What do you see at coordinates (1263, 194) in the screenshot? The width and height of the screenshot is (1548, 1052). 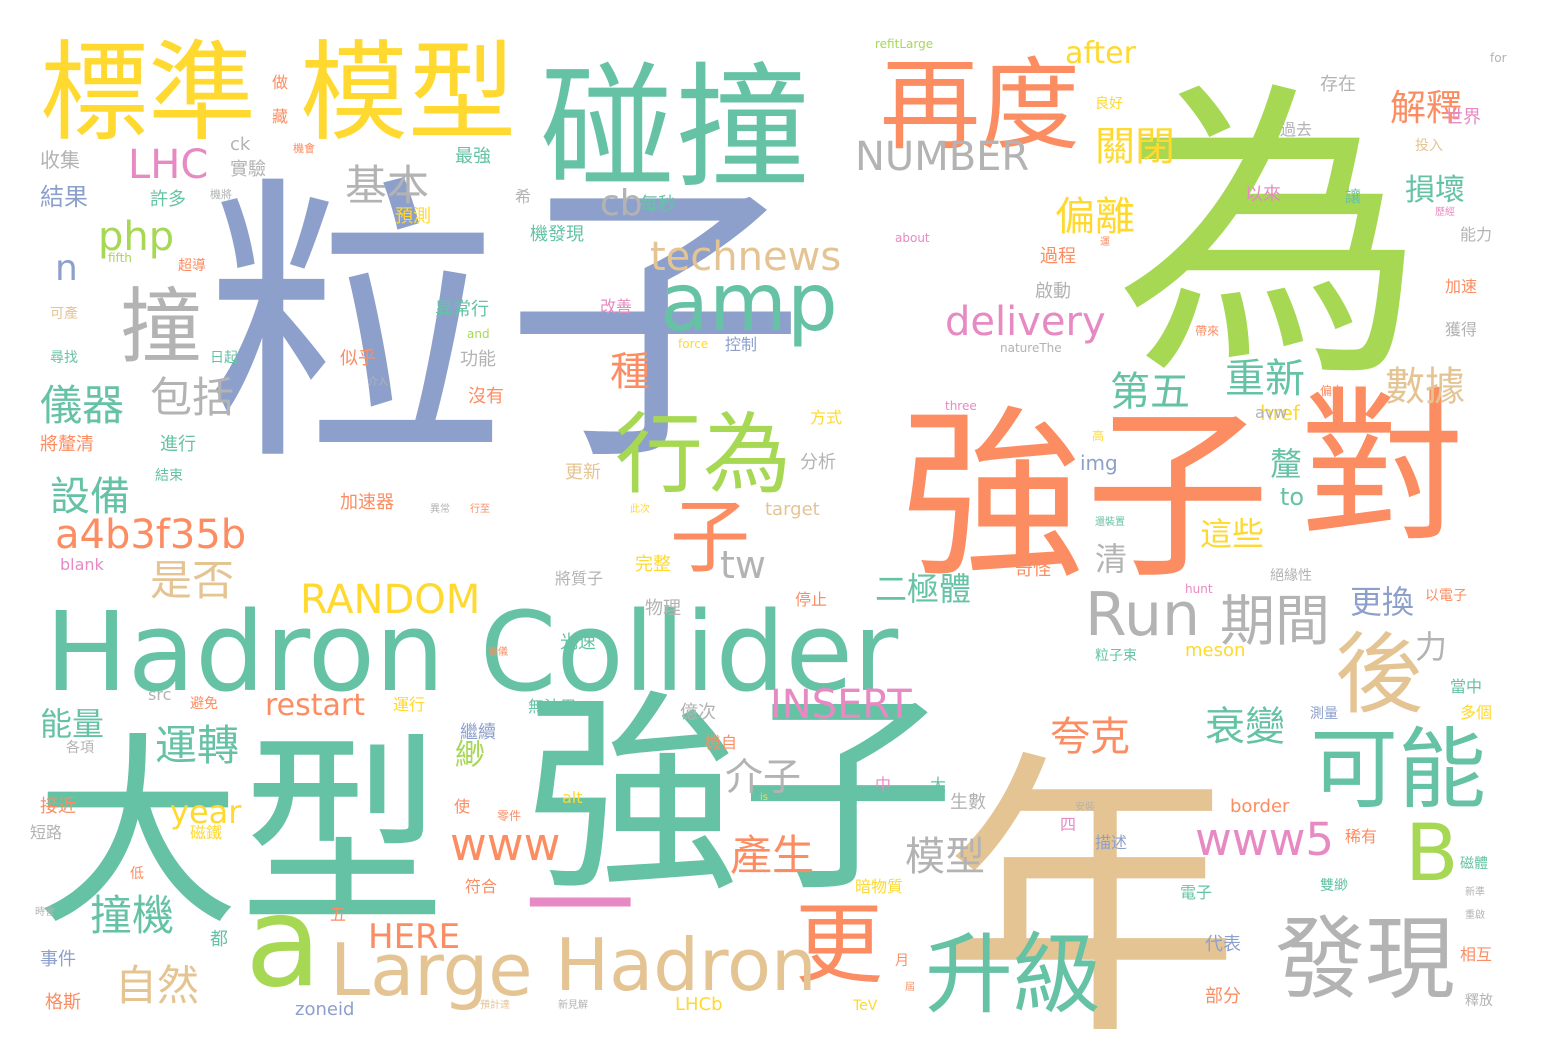 I see `word: 以來` at bounding box center [1263, 194].